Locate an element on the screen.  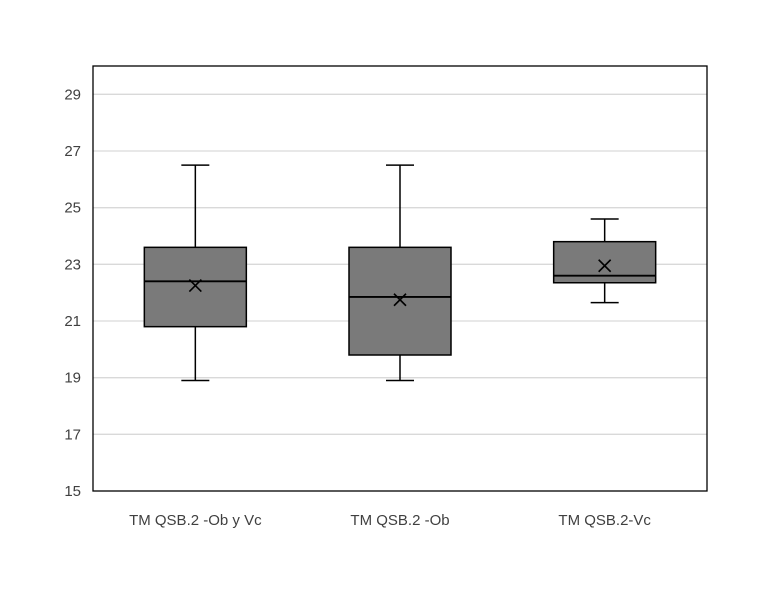
x-category-label: TM QSB.2-Vc is located at coordinates (604, 520).